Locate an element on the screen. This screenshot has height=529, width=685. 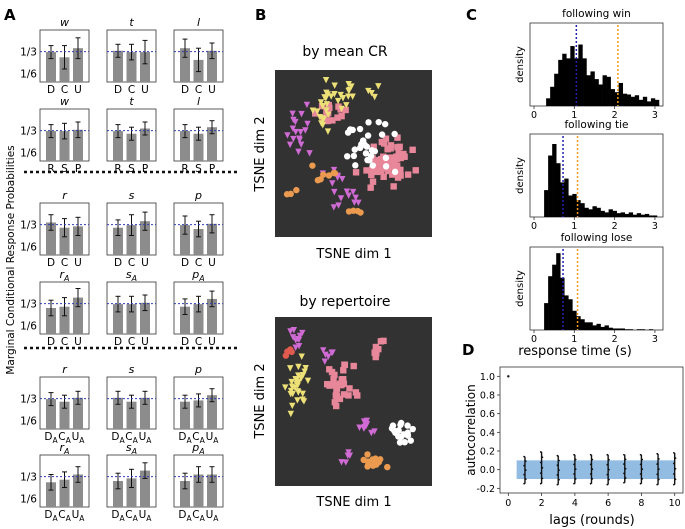
x-tick-label: CA is located at coordinates (198, 438).